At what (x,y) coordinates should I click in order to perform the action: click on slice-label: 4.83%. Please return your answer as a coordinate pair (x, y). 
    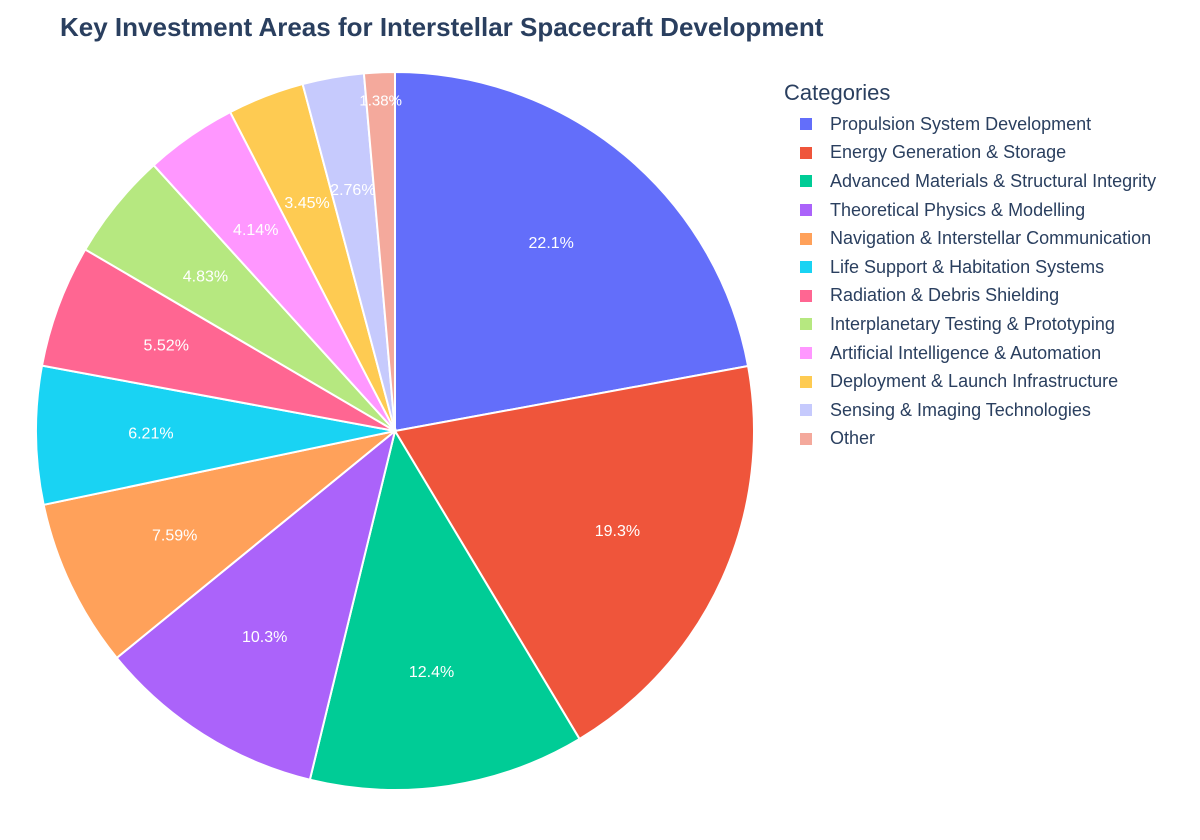
    Looking at the image, I should click on (205, 277).